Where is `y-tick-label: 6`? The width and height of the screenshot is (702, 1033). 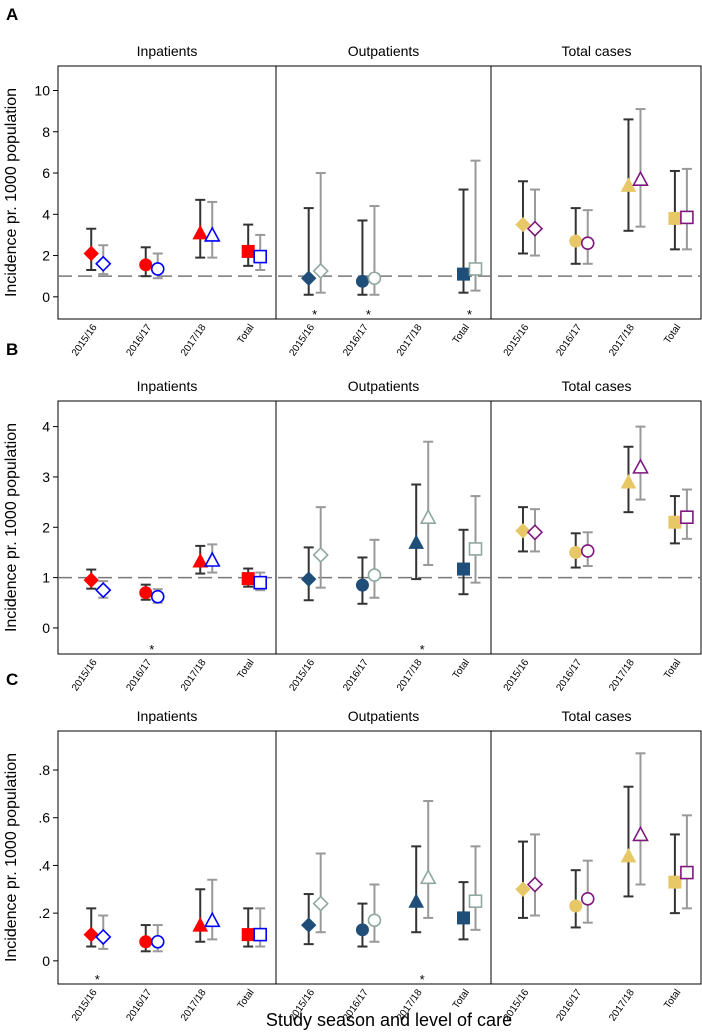
y-tick-label: 6 is located at coordinates (46, 173).